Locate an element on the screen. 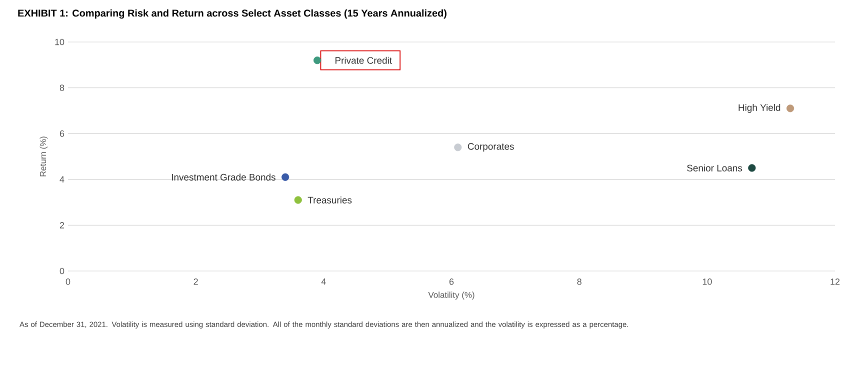 The image size is (861, 375). x-tick-label: 0 is located at coordinates (68, 281).